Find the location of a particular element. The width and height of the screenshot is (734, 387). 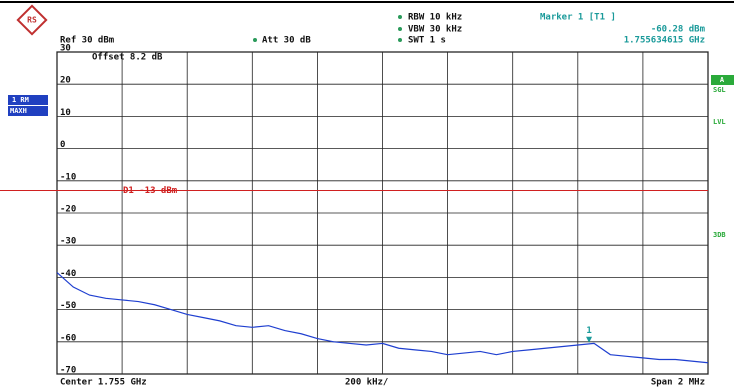

svg-text: RS is located at coordinates (32, 20).